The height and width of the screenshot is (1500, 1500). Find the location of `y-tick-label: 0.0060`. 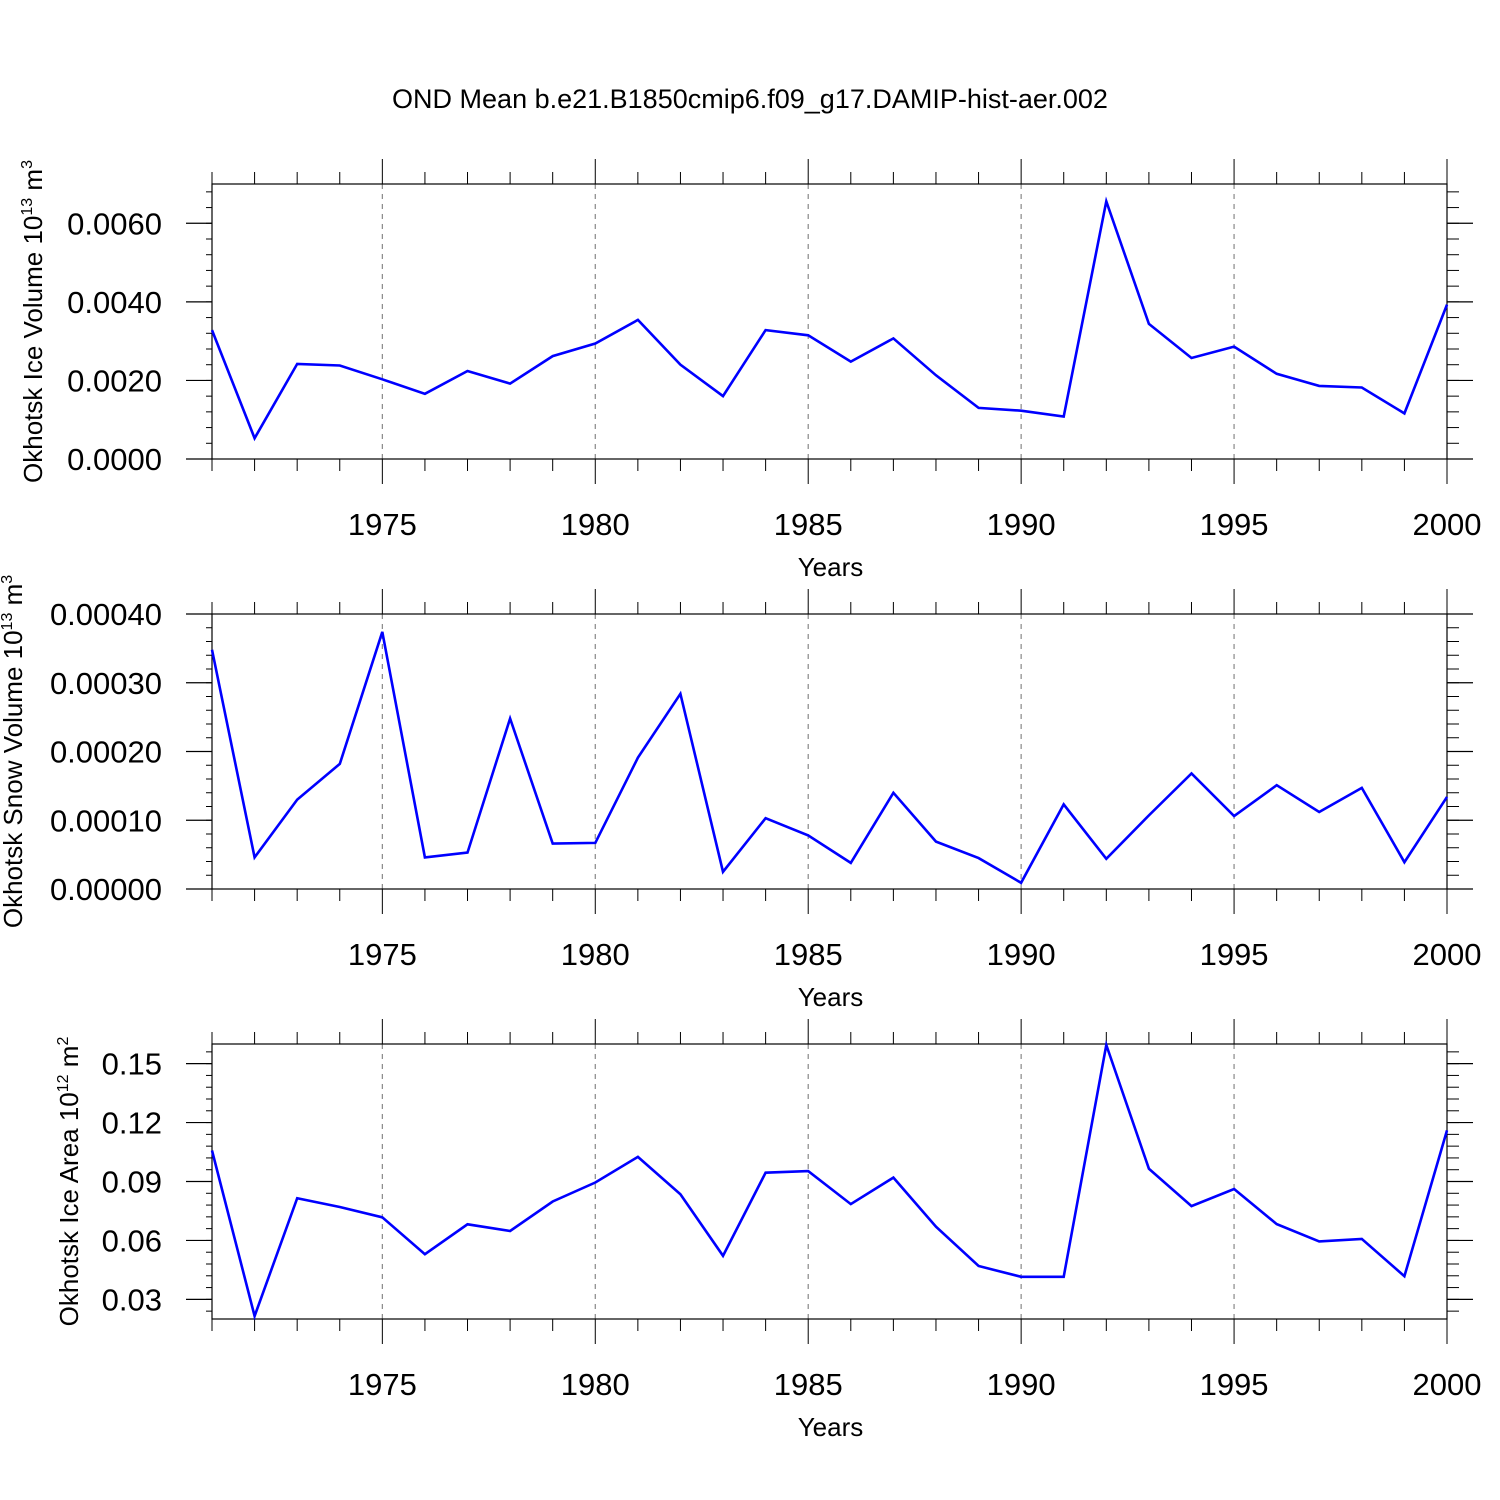

y-tick-label: 0.0060 is located at coordinates (114, 223).